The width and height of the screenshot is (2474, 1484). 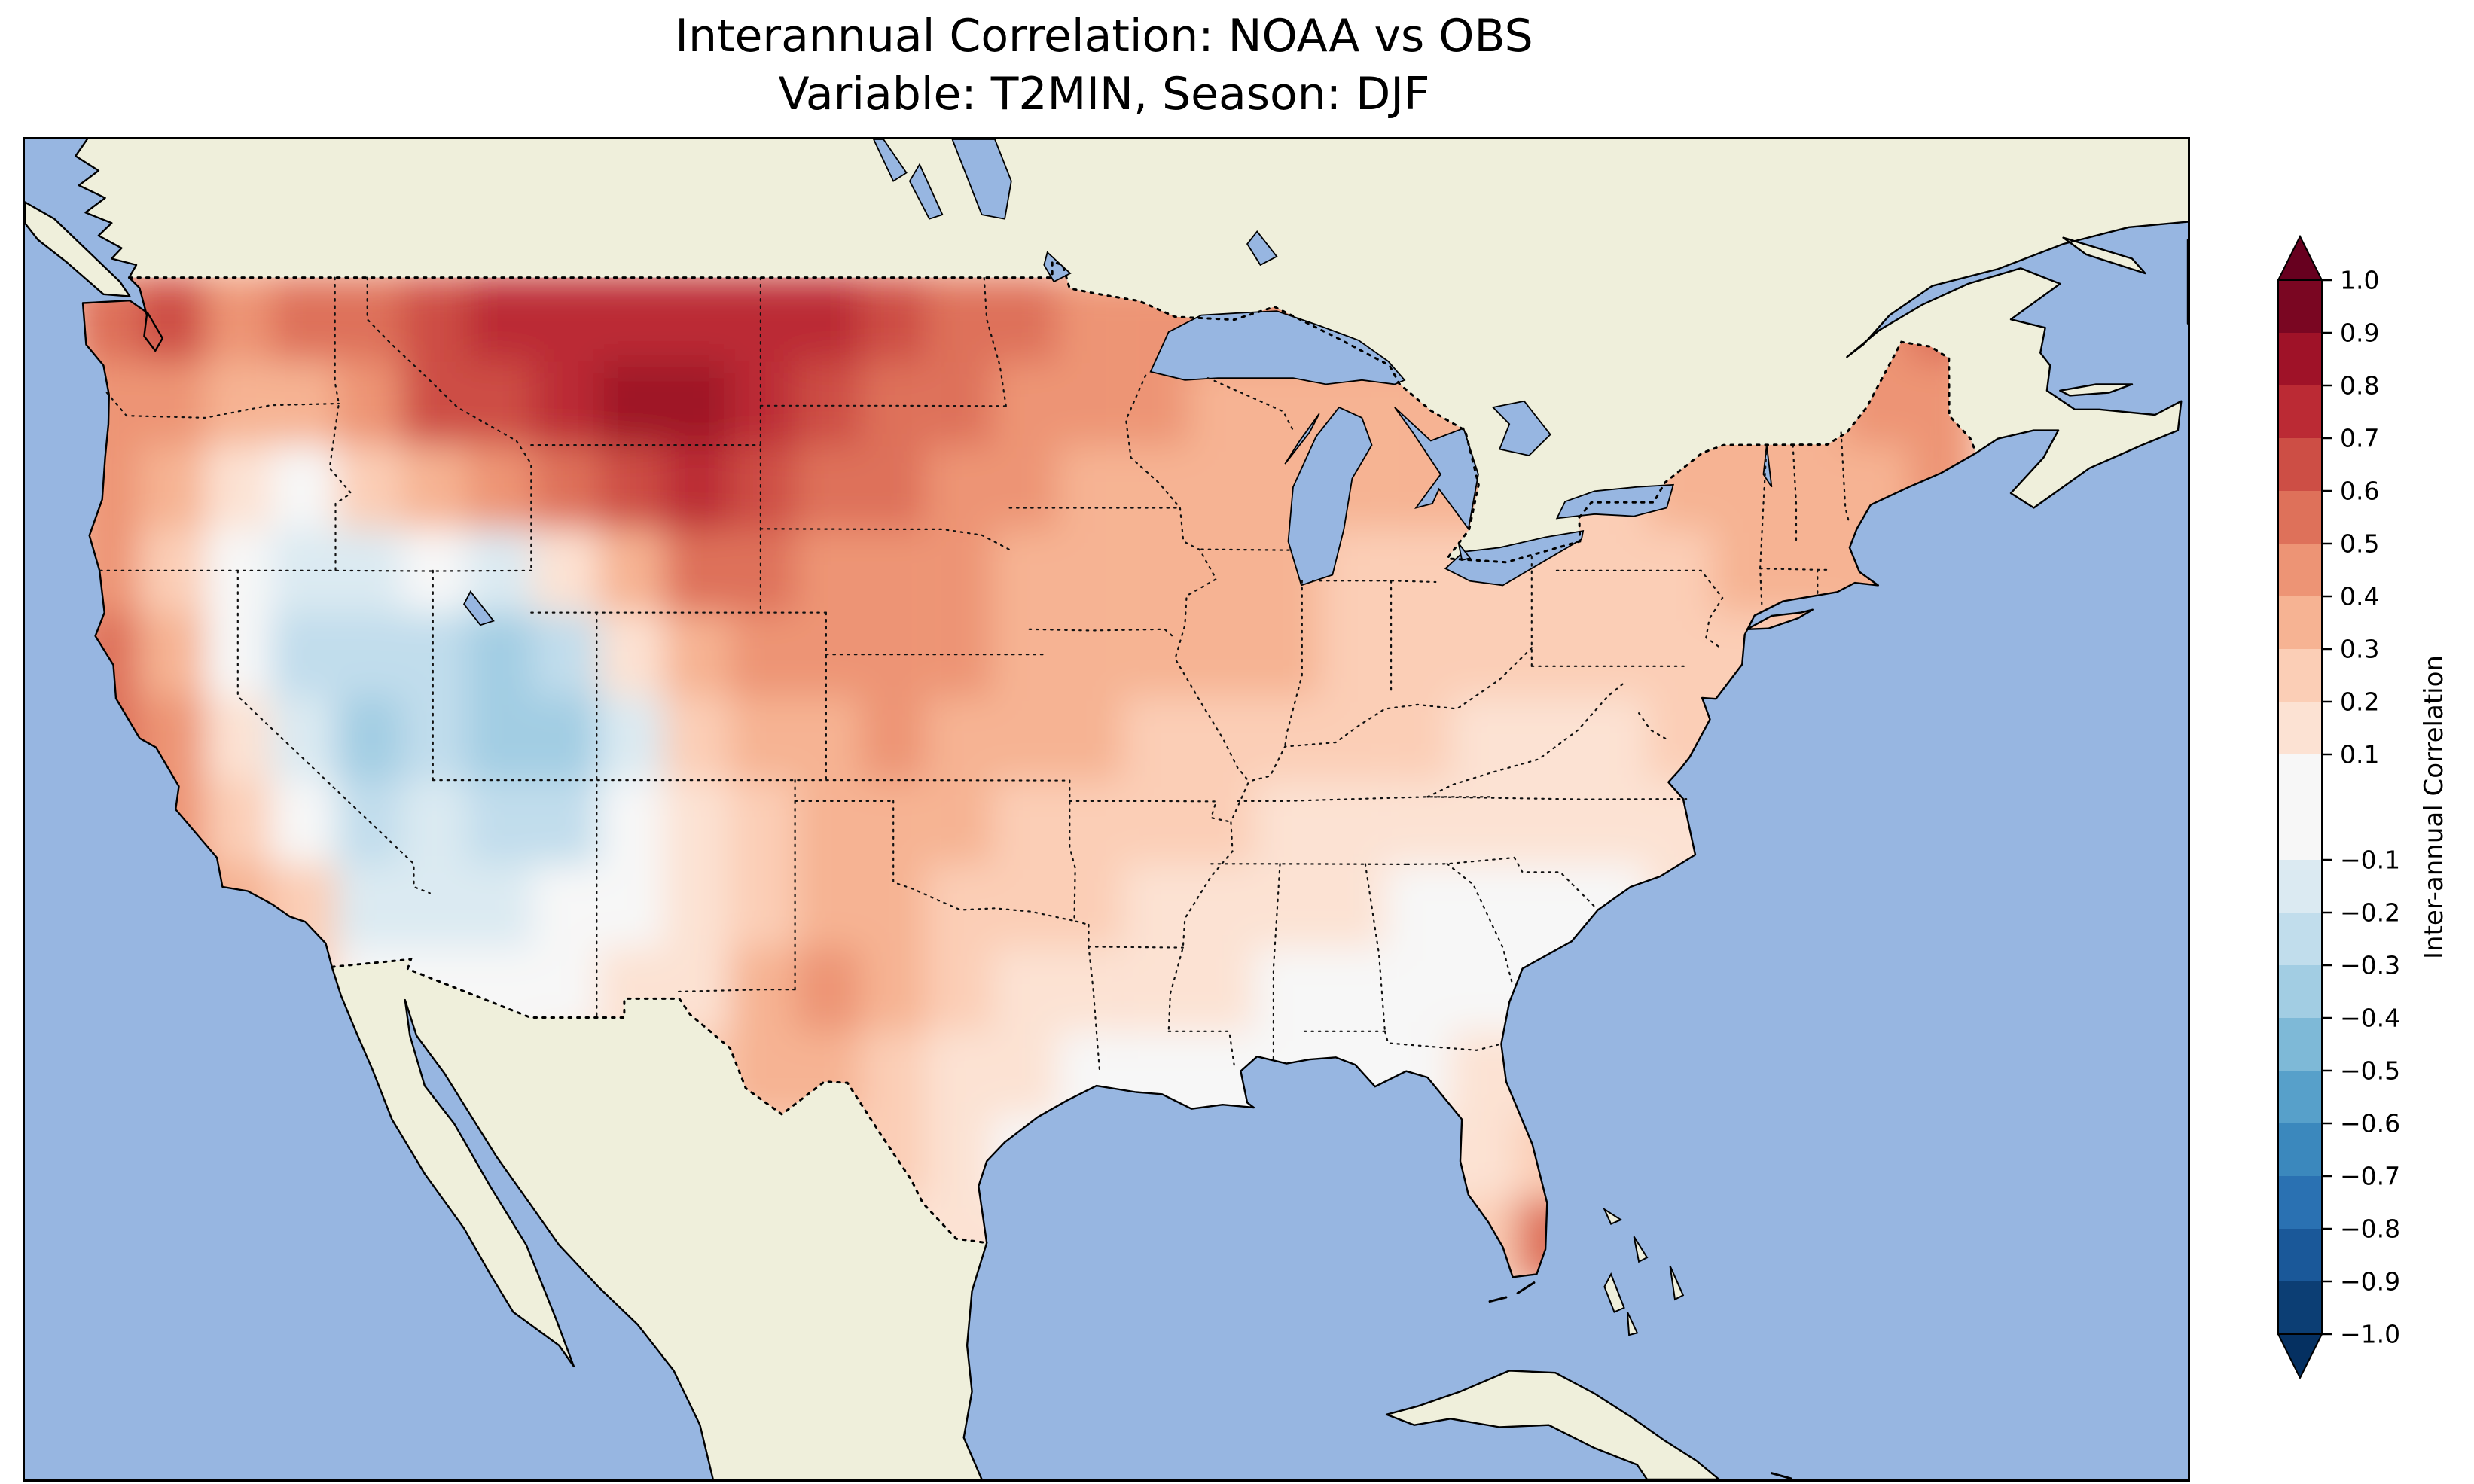 I want to click on colorbar-tick-label: 0.5, so click(x=2360, y=544).